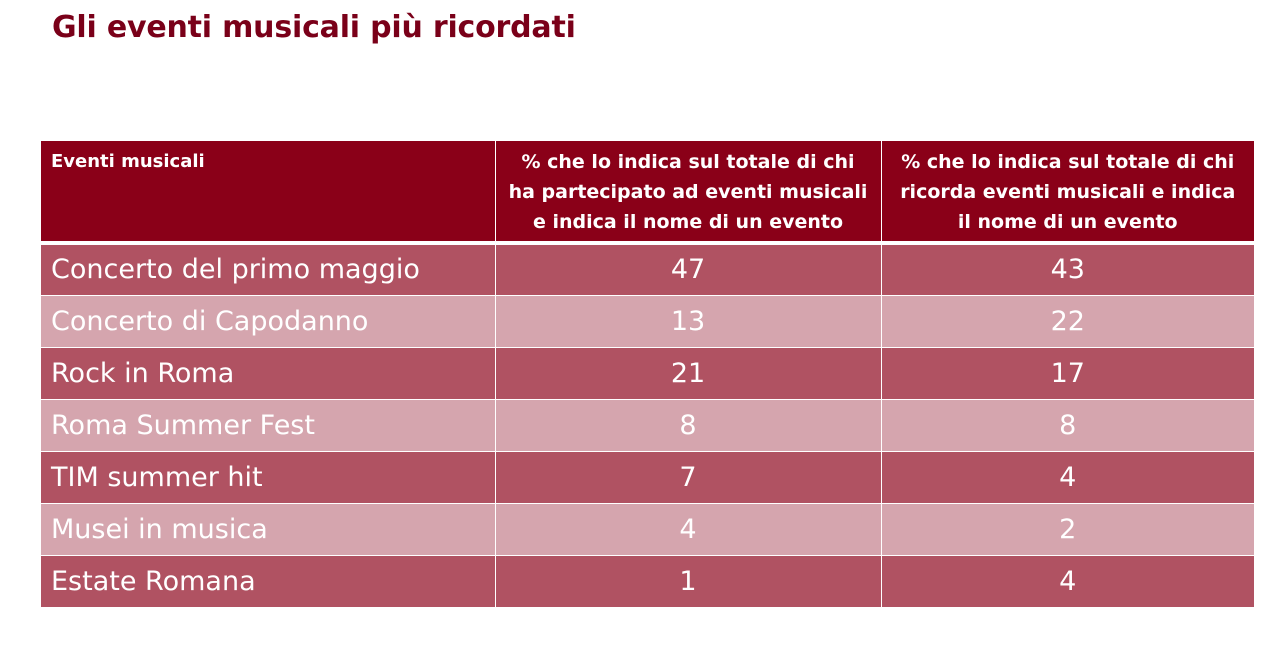 Image resolution: width=1280 pixels, height=649 pixels. Describe the element at coordinates (1067, 268) in the screenshot. I see `remember-pct: 43` at that location.